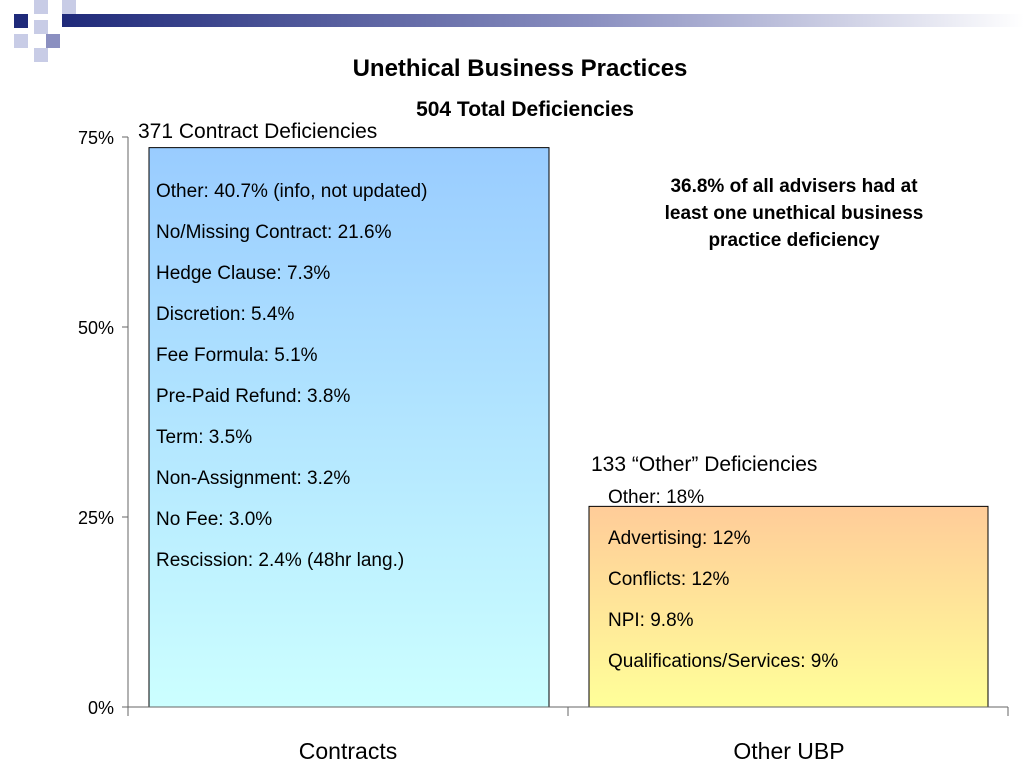 The image size is (1024, 768). I want to click on bar-other-ubp, so click(788, 606).